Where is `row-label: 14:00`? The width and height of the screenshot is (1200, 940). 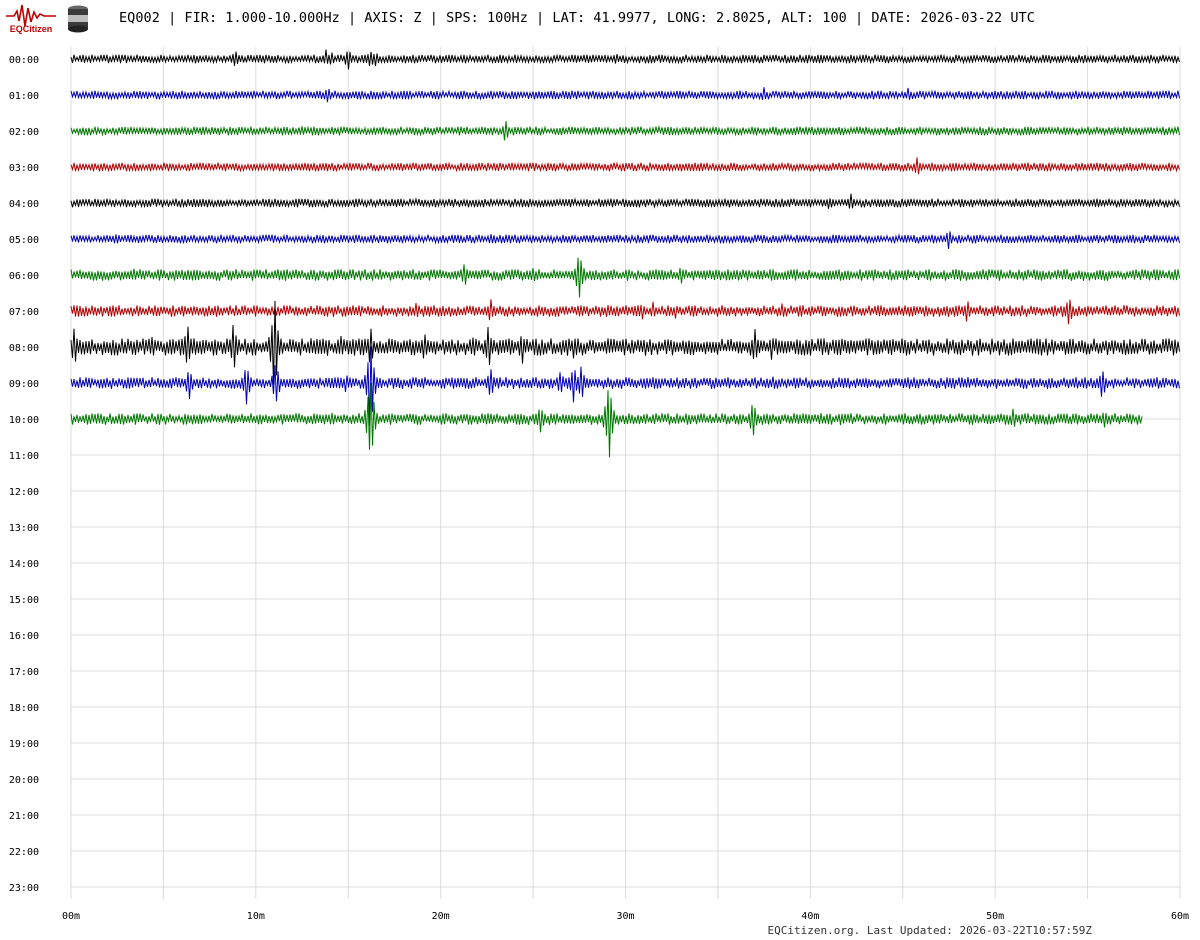
row-label: 14:00 is located at coordinates (24, 564).